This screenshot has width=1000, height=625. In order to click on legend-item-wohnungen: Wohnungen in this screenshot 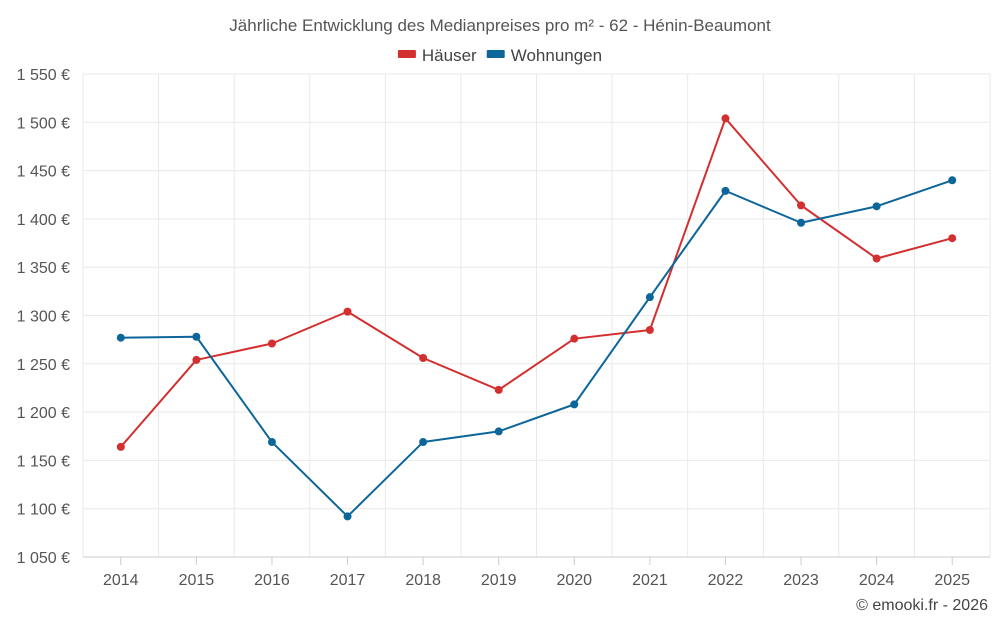, I will do `click(544, 55)`.